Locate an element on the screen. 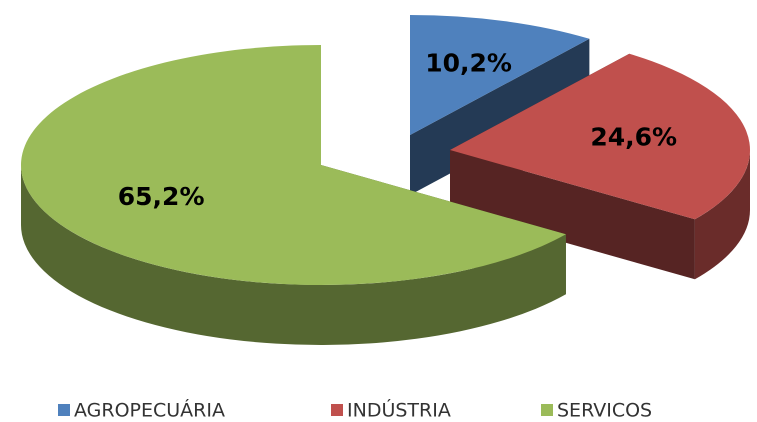  legend-label: INDÚSTRIA is located at coordinates (399, 410).